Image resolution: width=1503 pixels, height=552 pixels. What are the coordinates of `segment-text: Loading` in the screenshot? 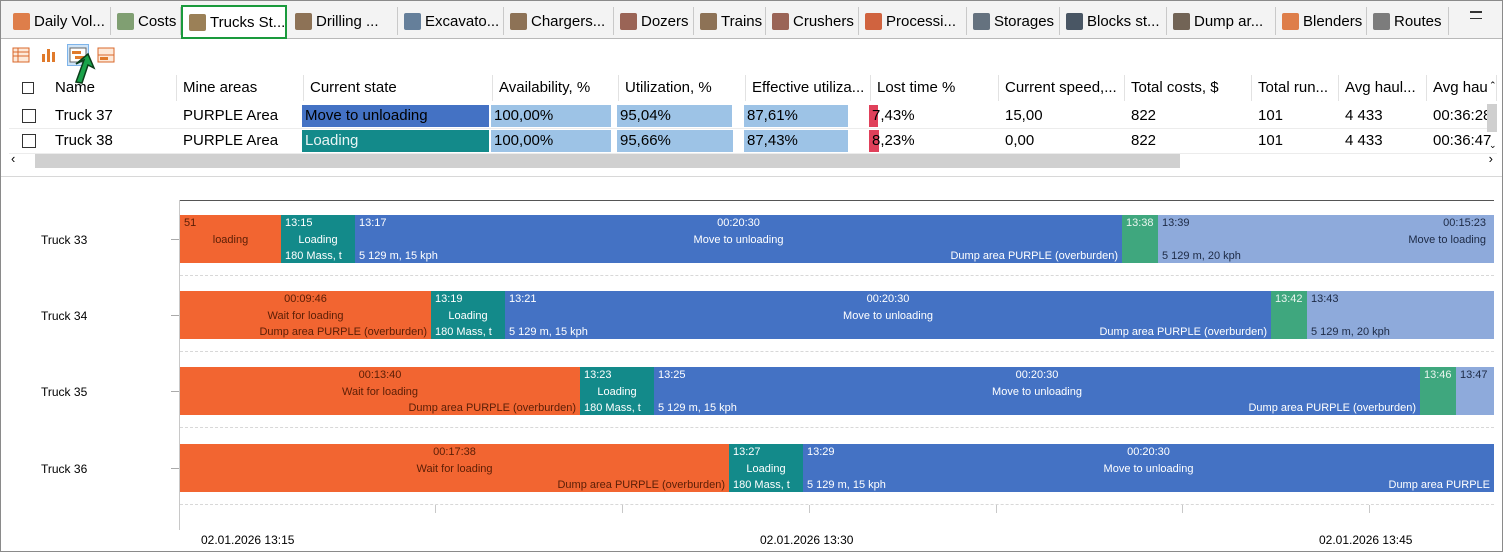 It's located at (468, 316).